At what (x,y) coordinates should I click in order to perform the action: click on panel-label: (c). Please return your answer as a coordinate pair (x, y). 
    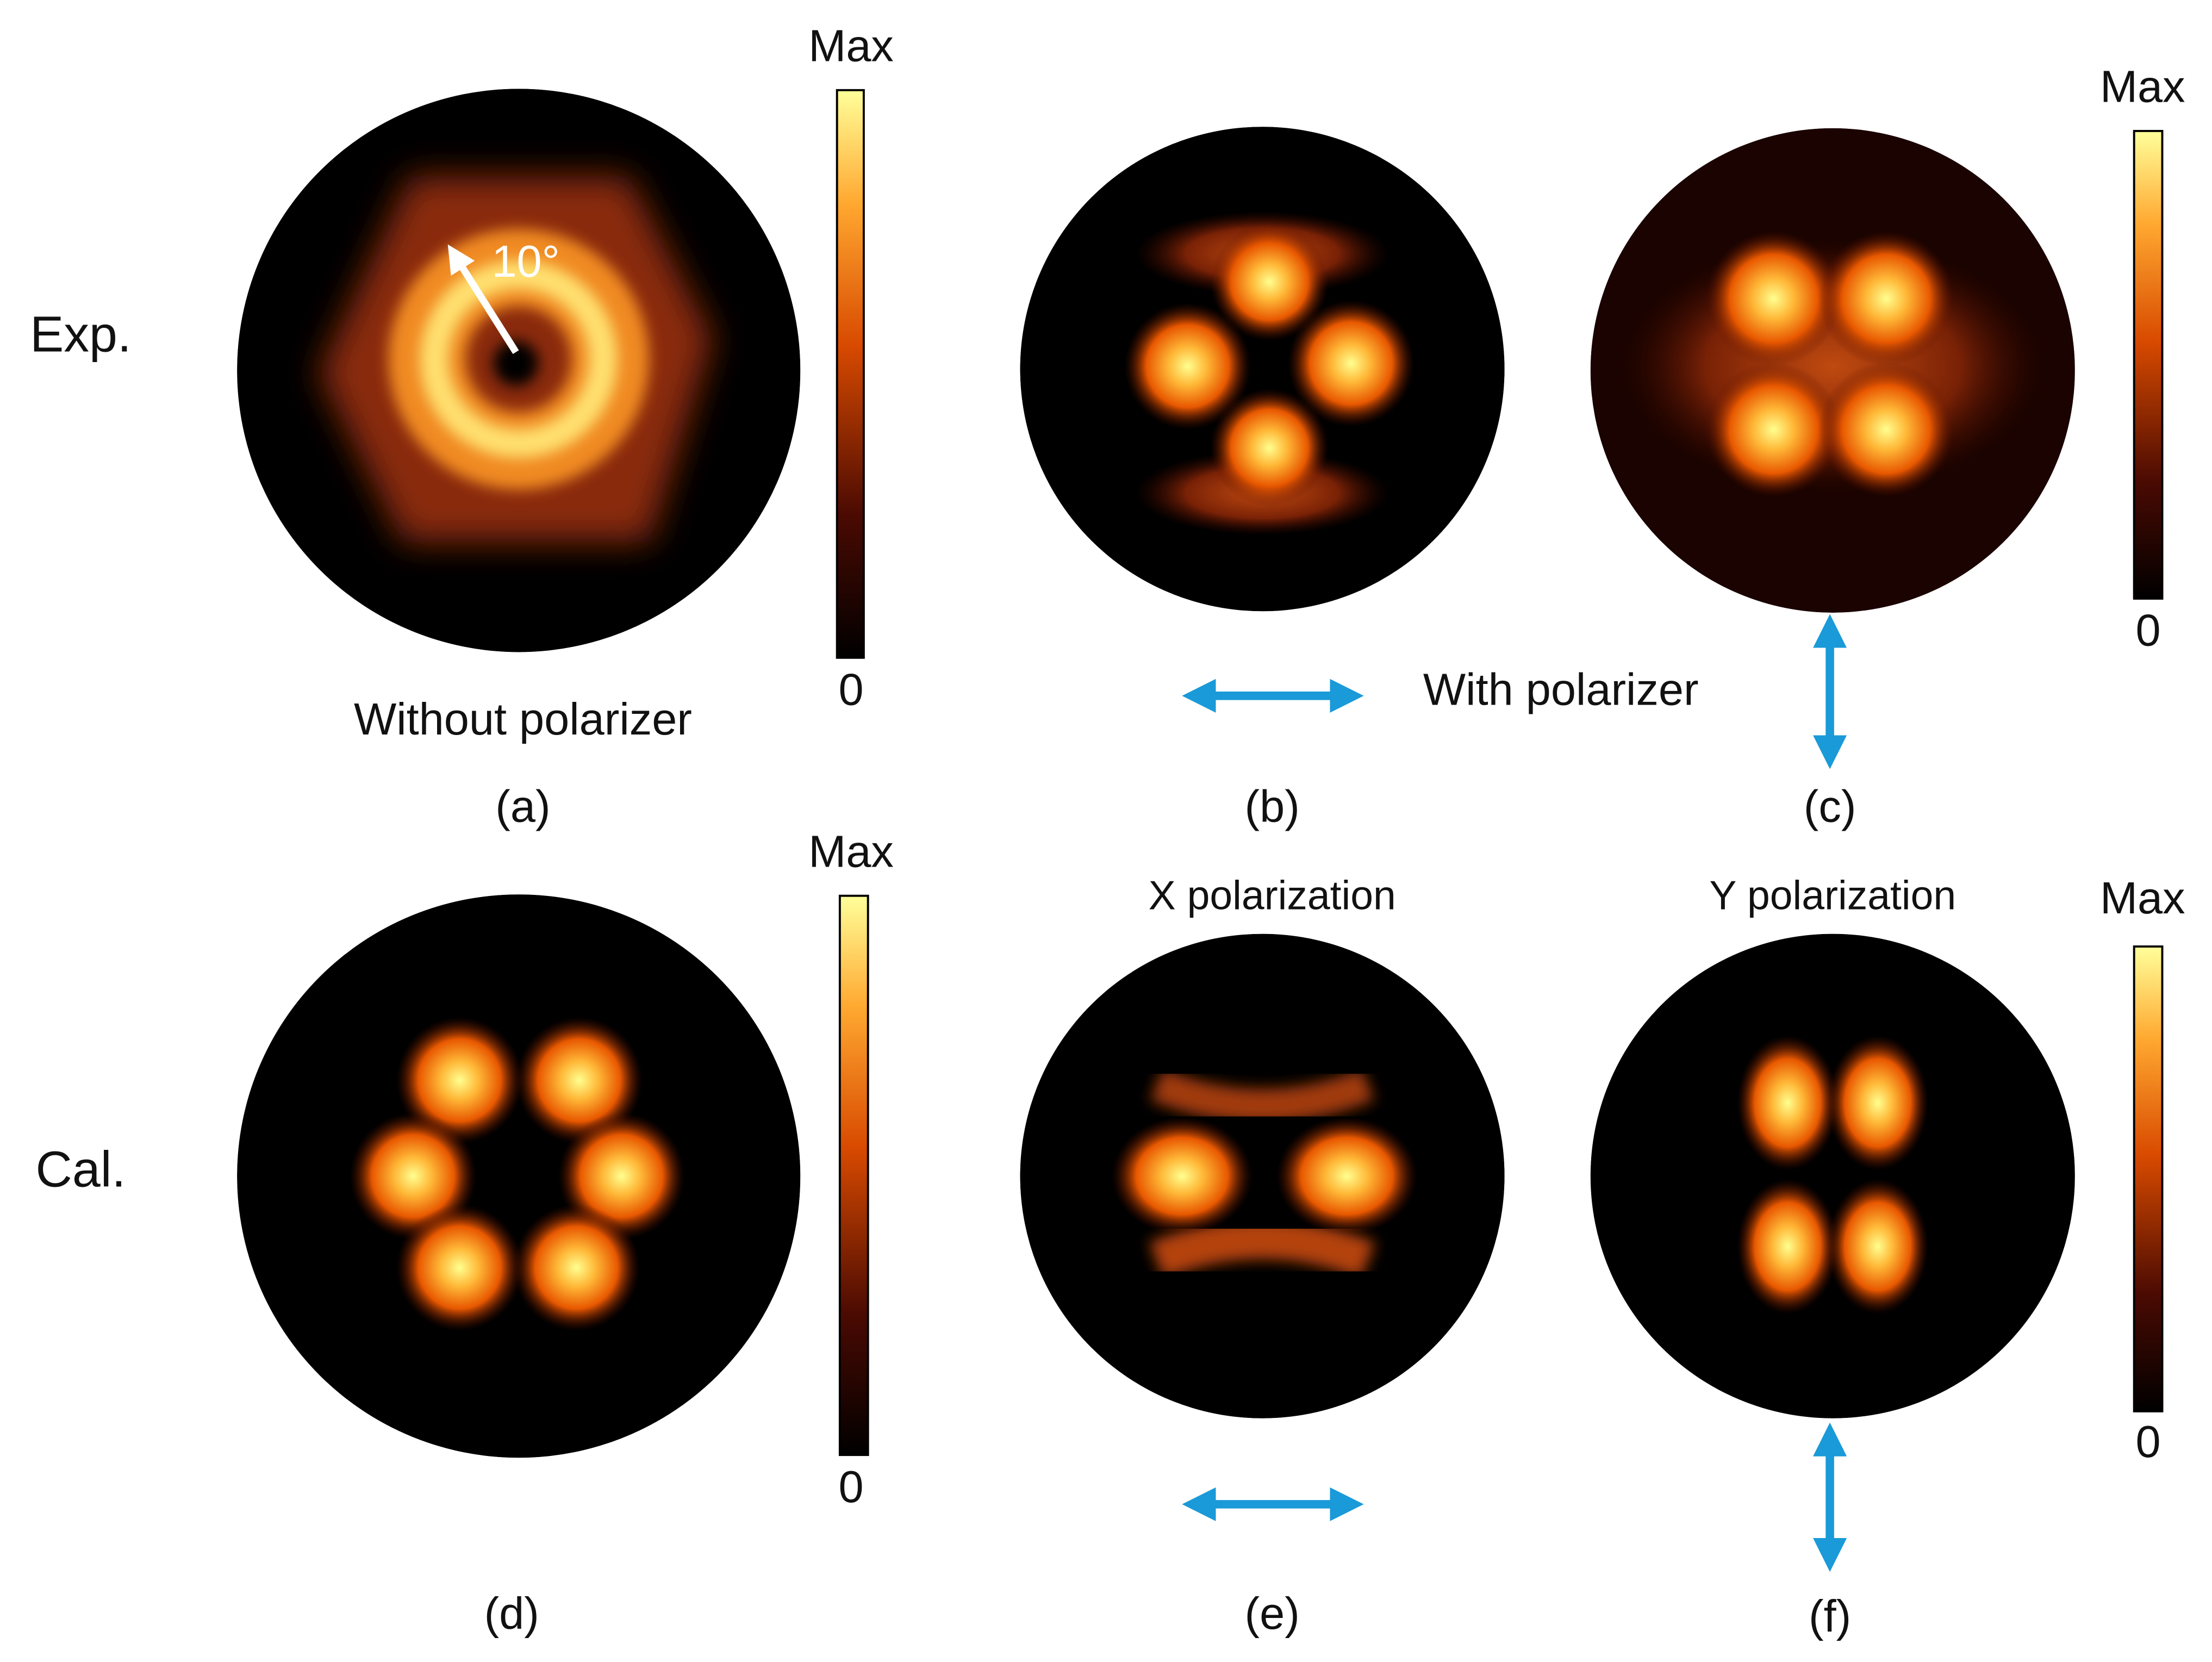
    Looking at the image, I should click on (1830, 806).